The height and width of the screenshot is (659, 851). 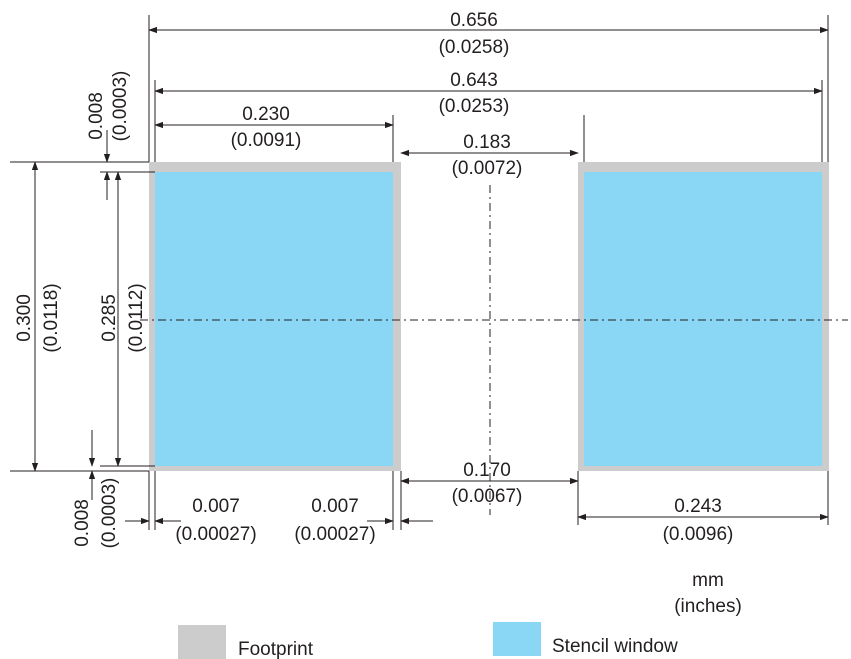 I want to click on stencil-legend-label: Stencil window, so click(x=615, y=646).